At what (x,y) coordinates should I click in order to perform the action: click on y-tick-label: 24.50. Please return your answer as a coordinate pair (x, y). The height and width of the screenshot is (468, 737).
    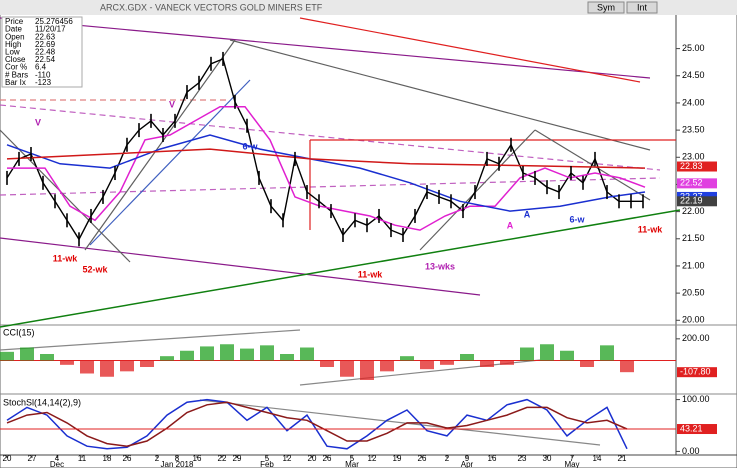
    Looking at the image, I should click on (693, 75).